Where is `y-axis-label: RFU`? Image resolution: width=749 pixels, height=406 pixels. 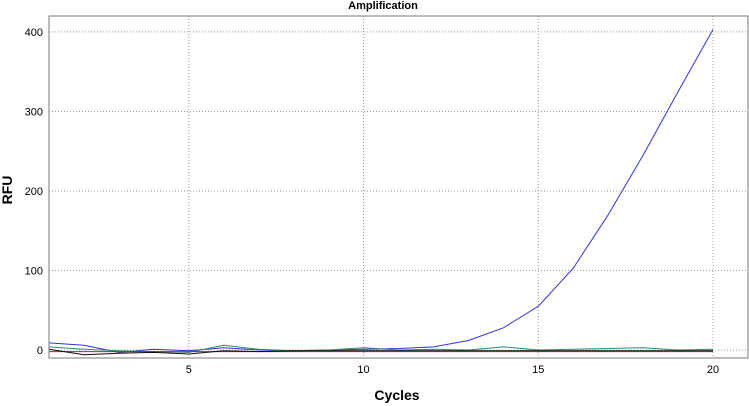
y-axis-label: RFU is located at coordinates (7, 190).